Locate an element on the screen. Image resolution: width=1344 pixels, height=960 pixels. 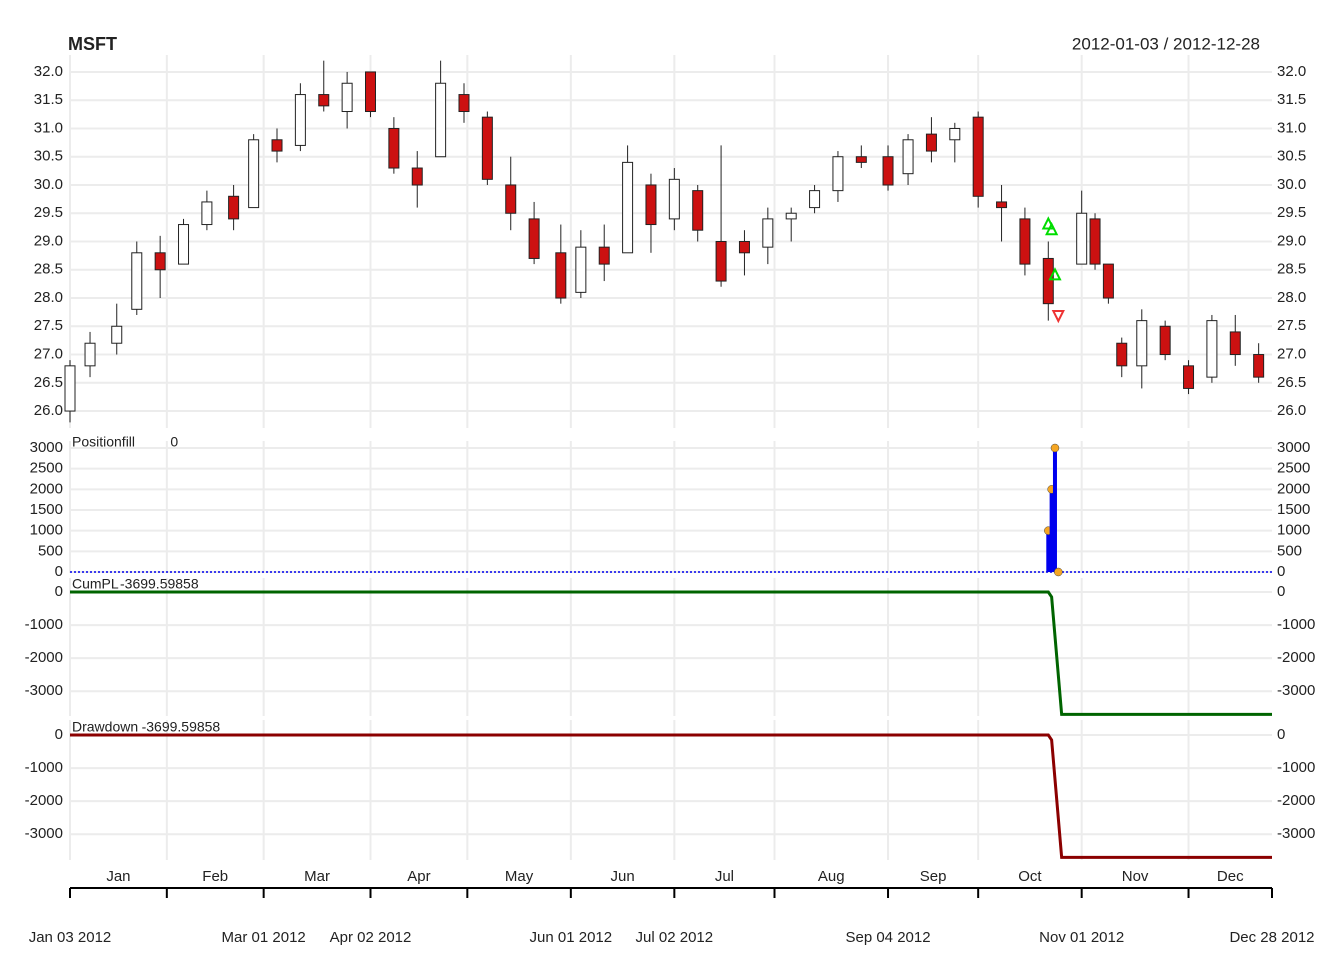
y-tick-label-right: 30.5 is located at coordinates (1291, 156).